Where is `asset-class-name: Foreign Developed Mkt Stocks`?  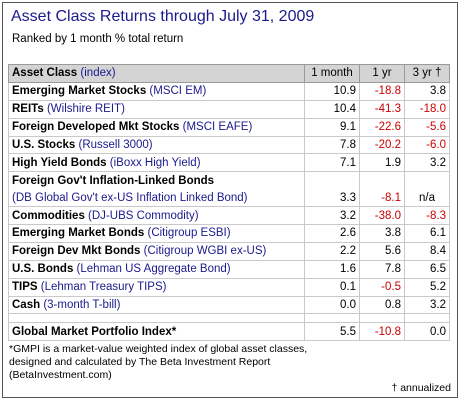 asset-class-name: Foreign Developed Mkt Stocks is located at coordinates (96, 127).